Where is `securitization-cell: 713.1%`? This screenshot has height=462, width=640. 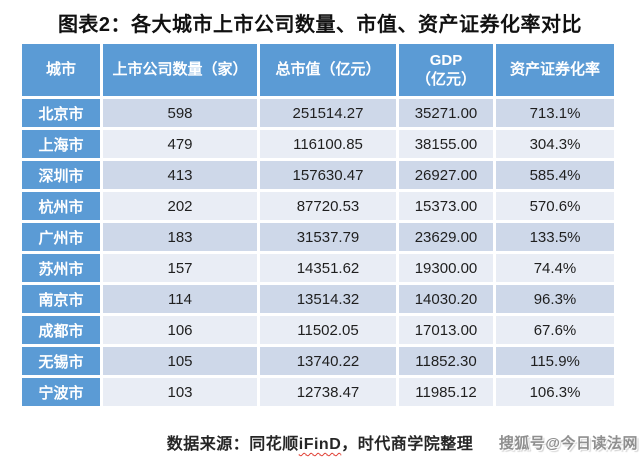 securitization-cell: 713.1% is located at coordinates (555, 113).